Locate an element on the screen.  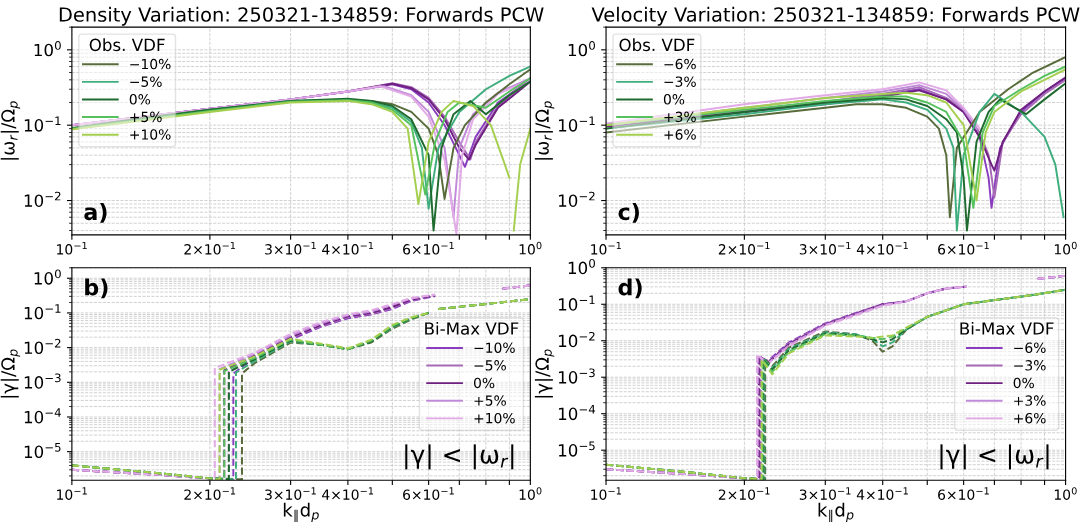
annotation: b) is located at coordinates (96, 288).